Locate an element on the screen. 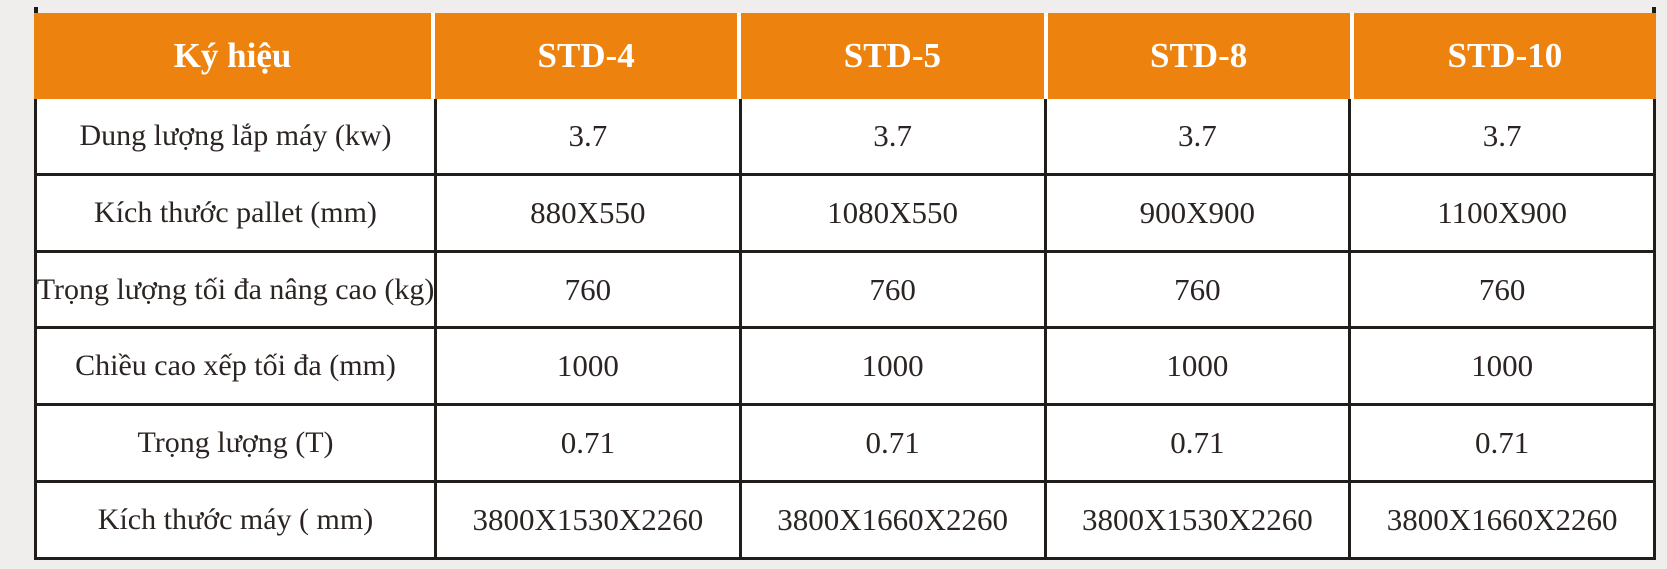 Image resolution: width=1667 pixels, height=569 pixels. table-row: Dung lượng lắp máy (kw) 3.7 3.7 3.7 3.7 is located at coordinates (845, 136).